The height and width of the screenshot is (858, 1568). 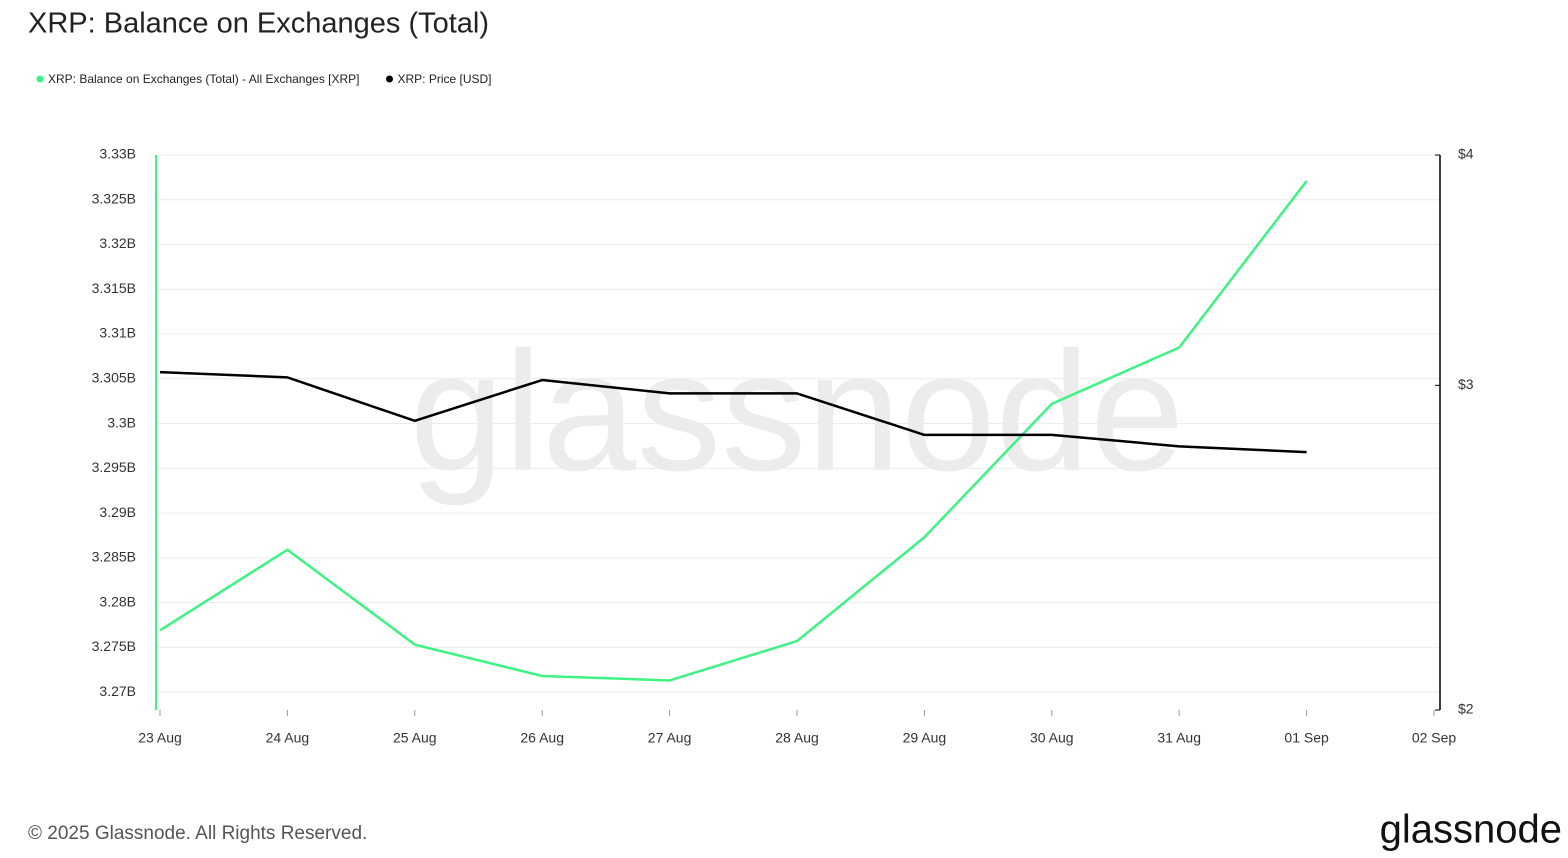 I want to click on y-tick-label: 3.29B, so click(x=117, y=512).